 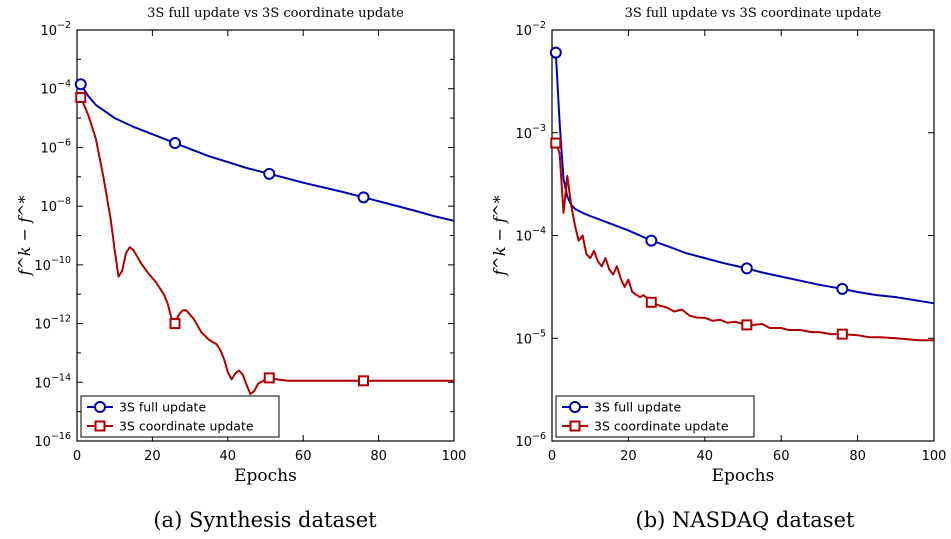 I want to click on y-tick-label: 10⁻⁸, so click(x=55, y=205).